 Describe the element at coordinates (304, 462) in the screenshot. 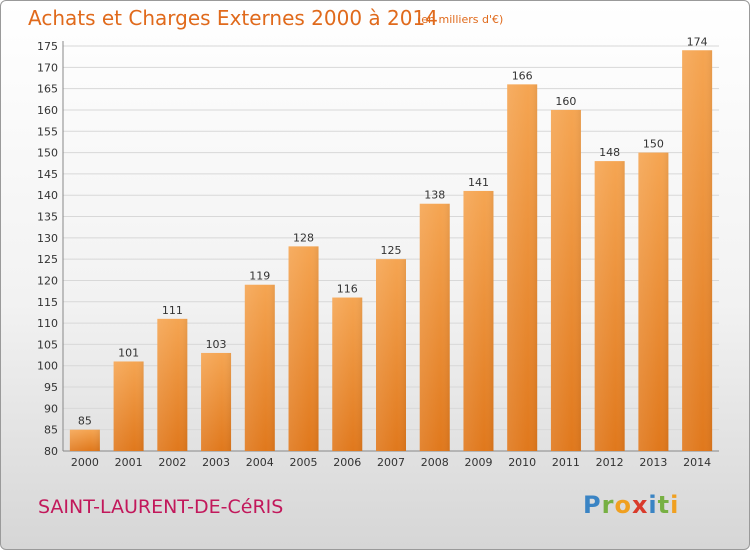

I see `x-tick-label: 2005` at that location.